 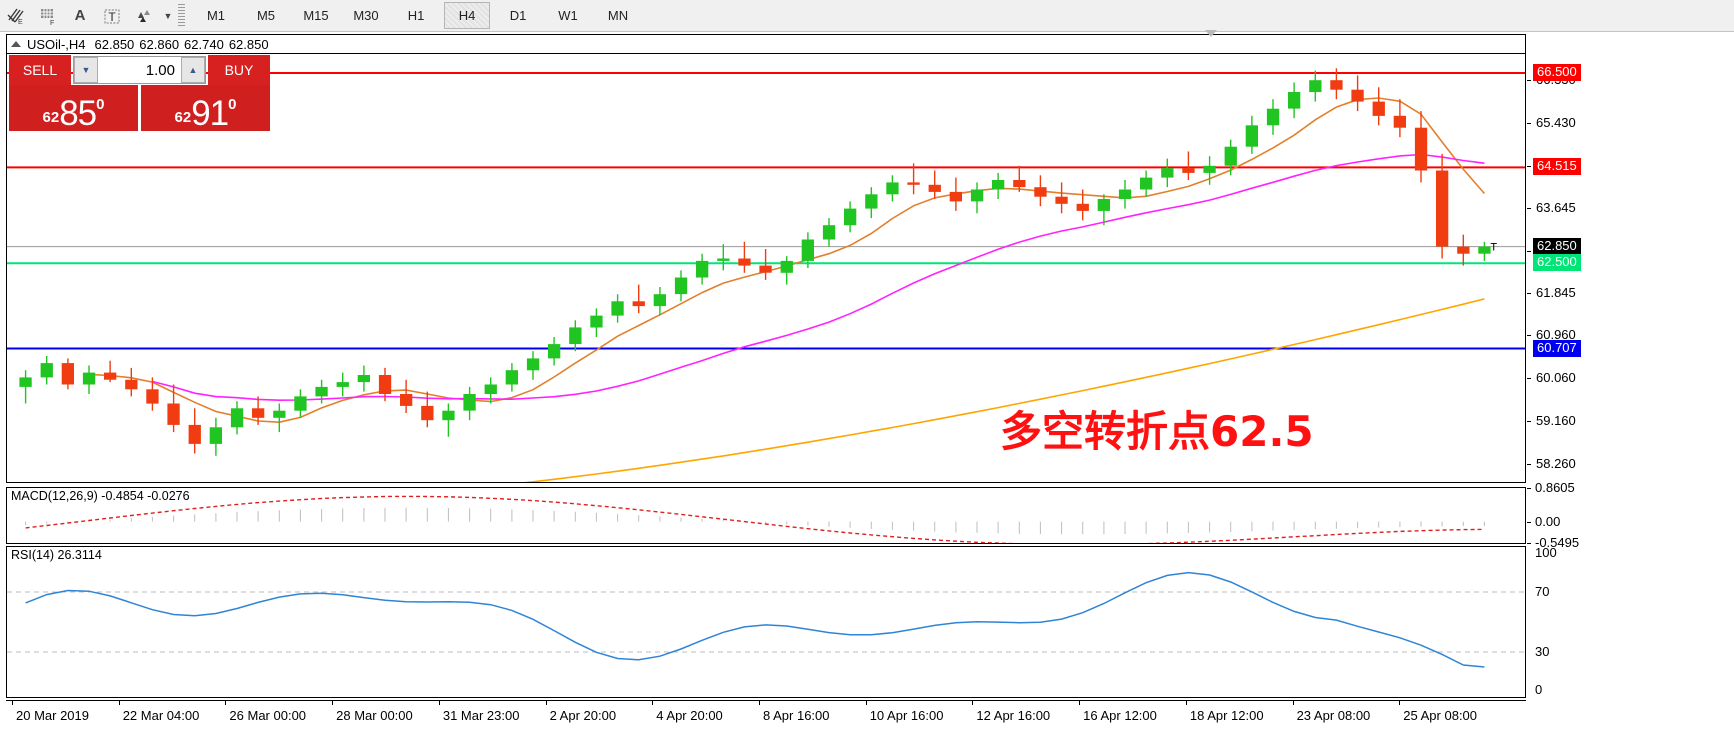 I want to click on sell-price-fraction: 0, so click(x=100, y=104).